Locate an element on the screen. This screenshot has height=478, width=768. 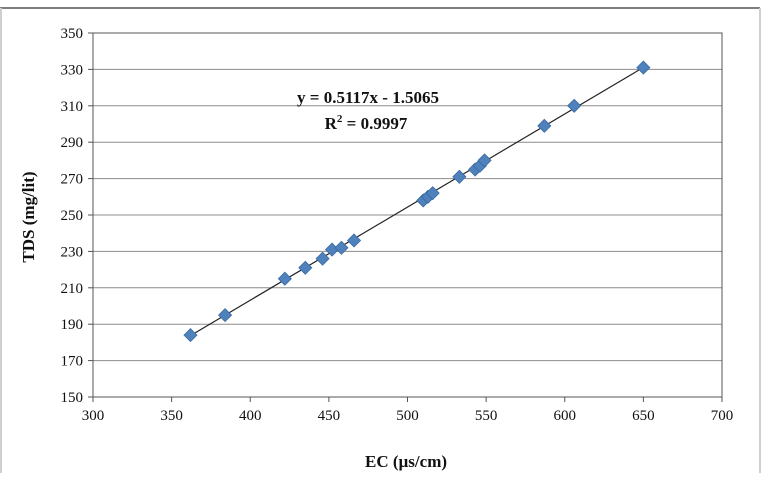
y-tick-label-4: 230 is located at coordinates (72, 252).